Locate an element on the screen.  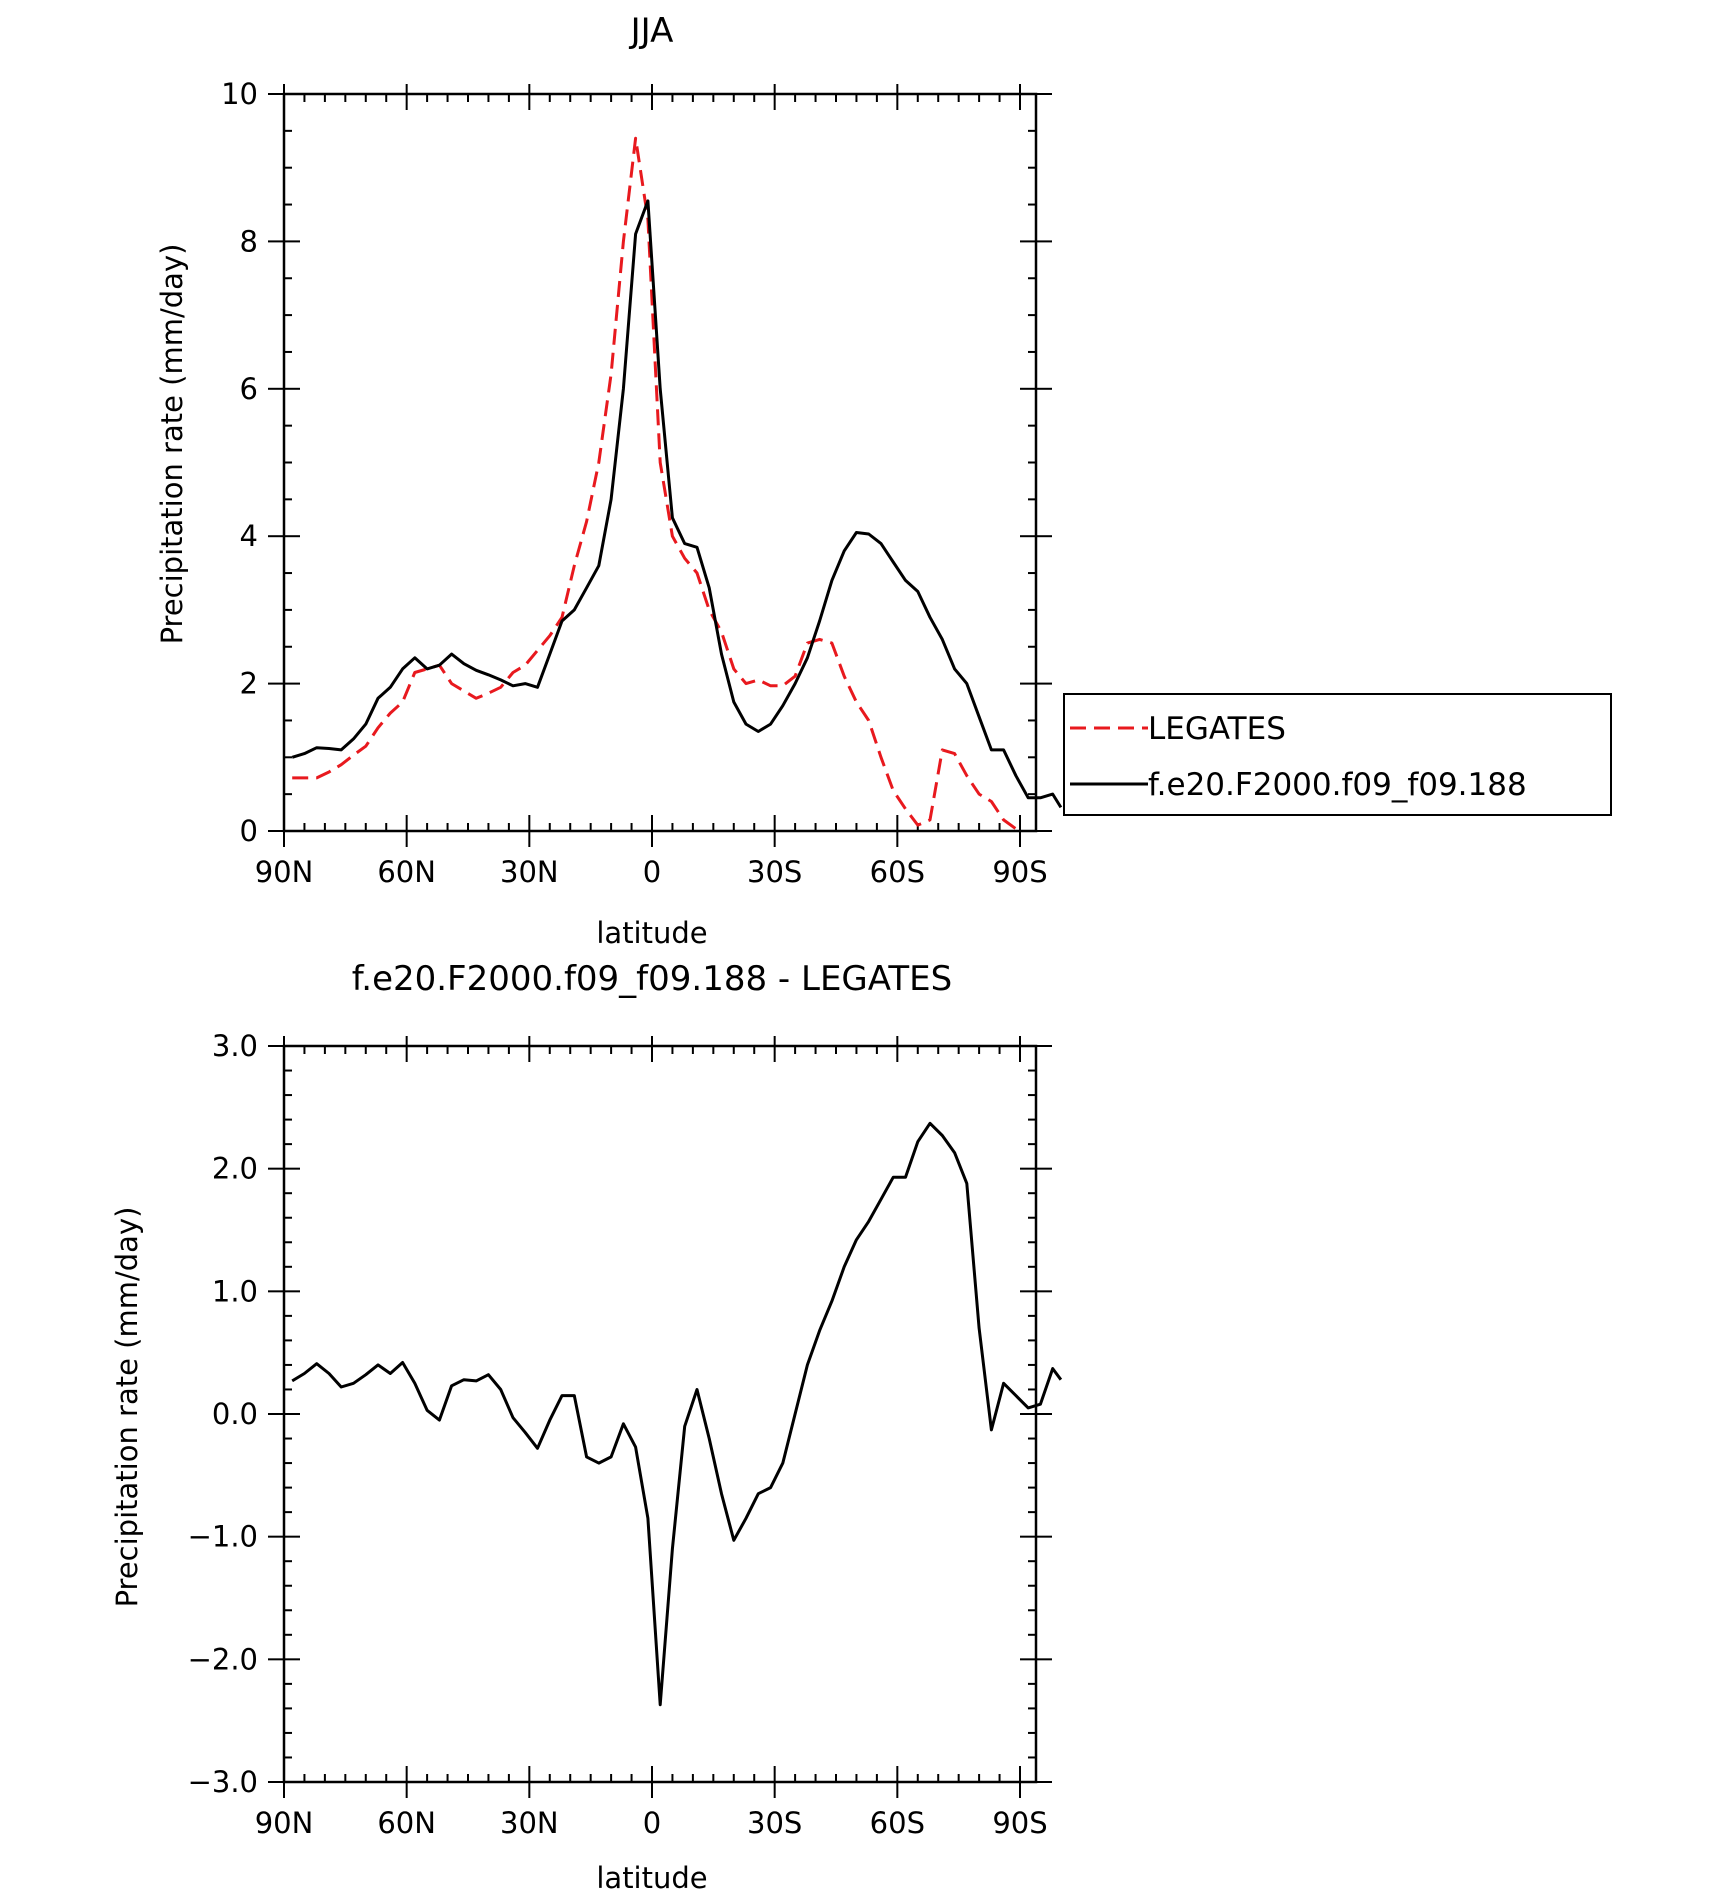
legend-label-model: f.e20.F2000.f09_f09.188 is located at coordinates (1337, 785).